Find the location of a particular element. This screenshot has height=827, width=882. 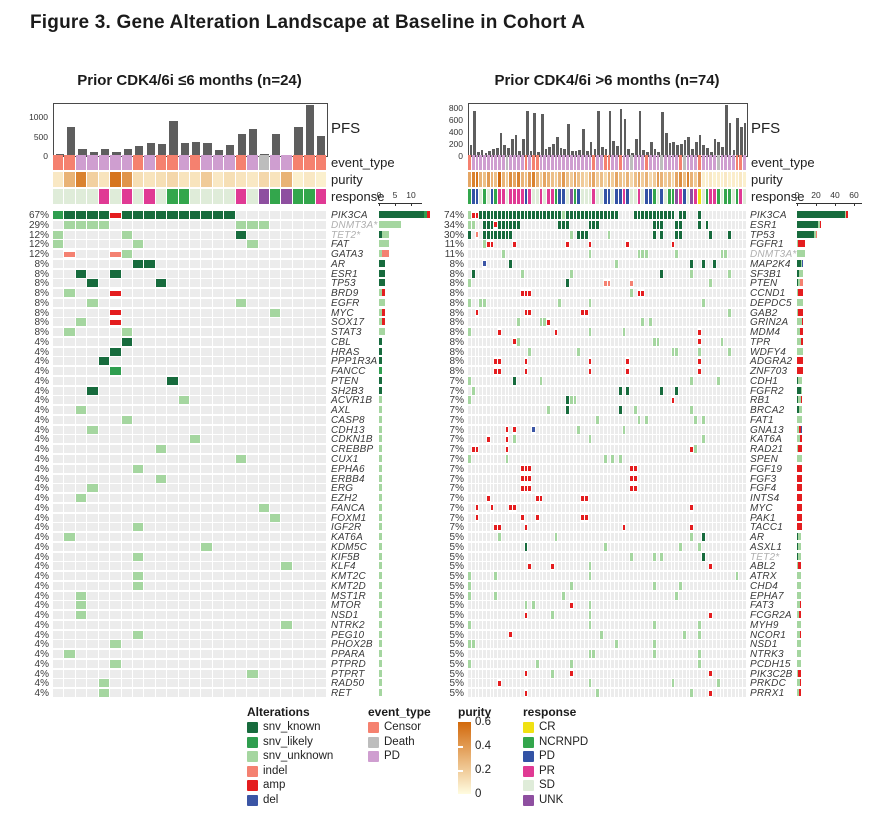

gene-count-segment-snv_unknown is located at coordinates (798, 283).